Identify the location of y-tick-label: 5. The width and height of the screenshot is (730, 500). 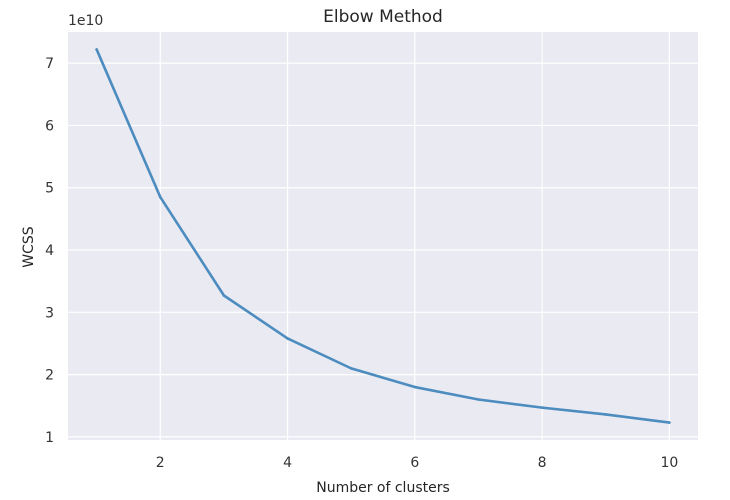
(49, 189).